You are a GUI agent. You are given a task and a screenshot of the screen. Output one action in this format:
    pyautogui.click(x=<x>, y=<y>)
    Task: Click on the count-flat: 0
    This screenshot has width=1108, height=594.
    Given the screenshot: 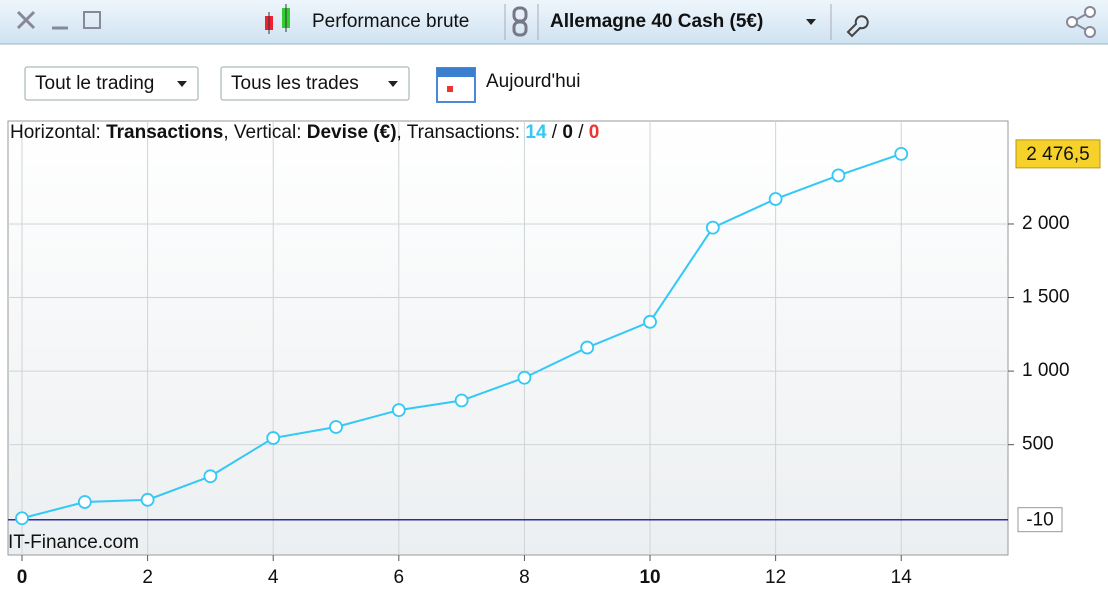 What is the action you would take?
    pyautogui.click(x=567, y=132)
    